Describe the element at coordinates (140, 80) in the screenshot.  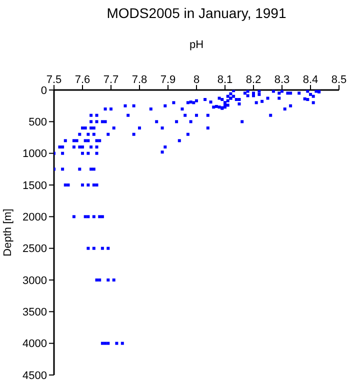
I see `x-tick-label: 7.8` at that location.